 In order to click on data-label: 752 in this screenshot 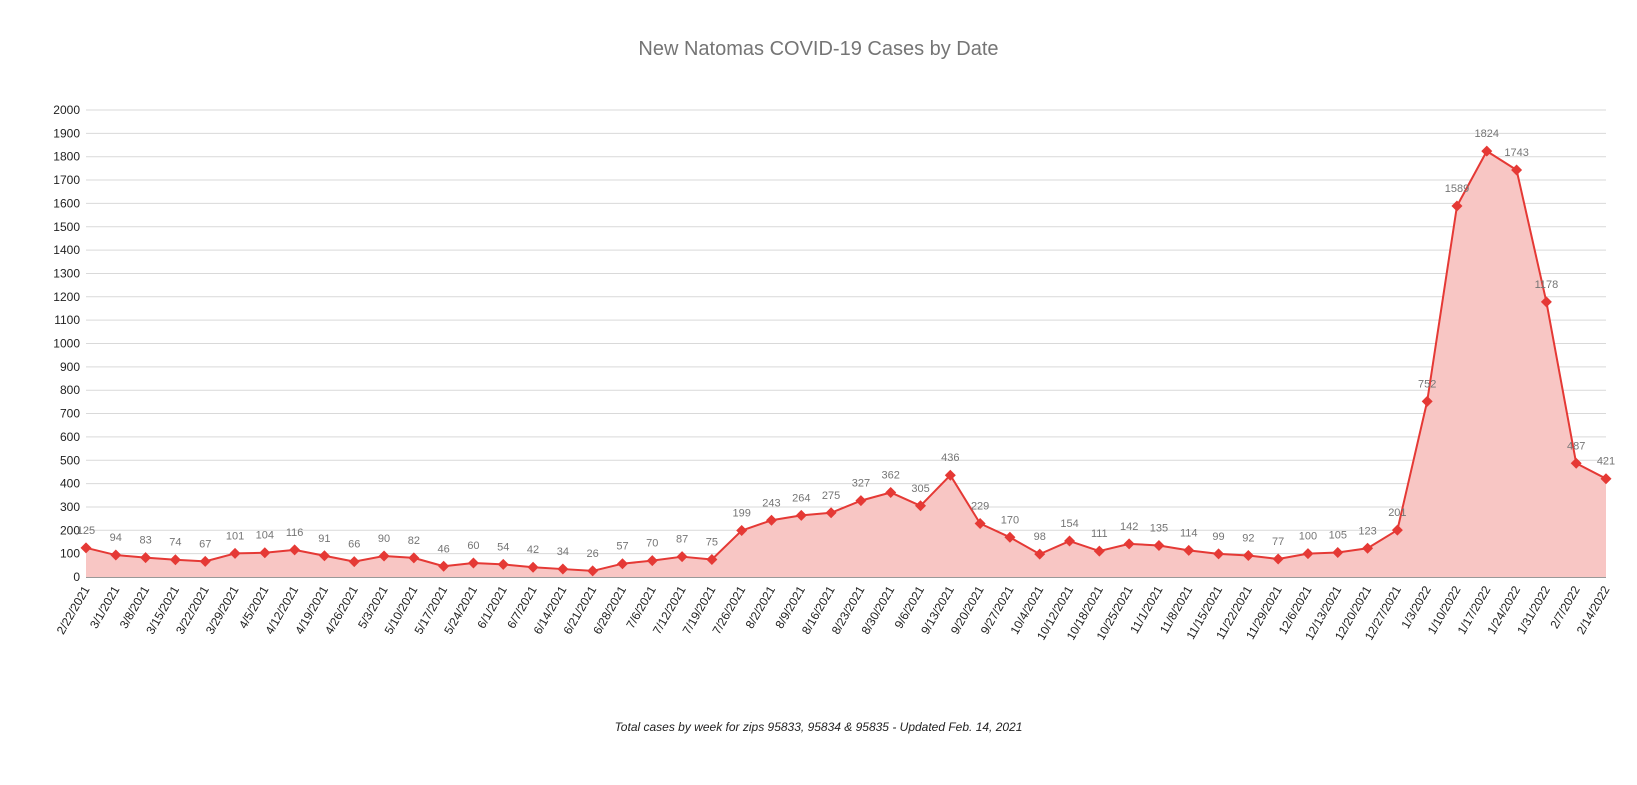, I will do `click(1427, 384)`.